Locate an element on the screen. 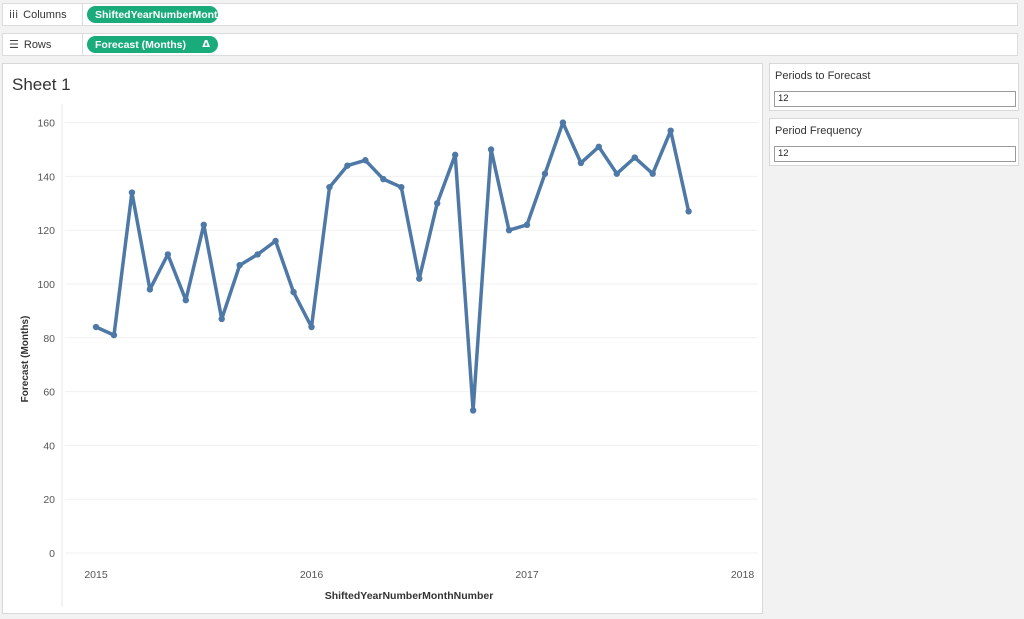 The width and height of the screenshot is (1024, 619). y-tick-label: 160 is located at coordinates (46, 124).